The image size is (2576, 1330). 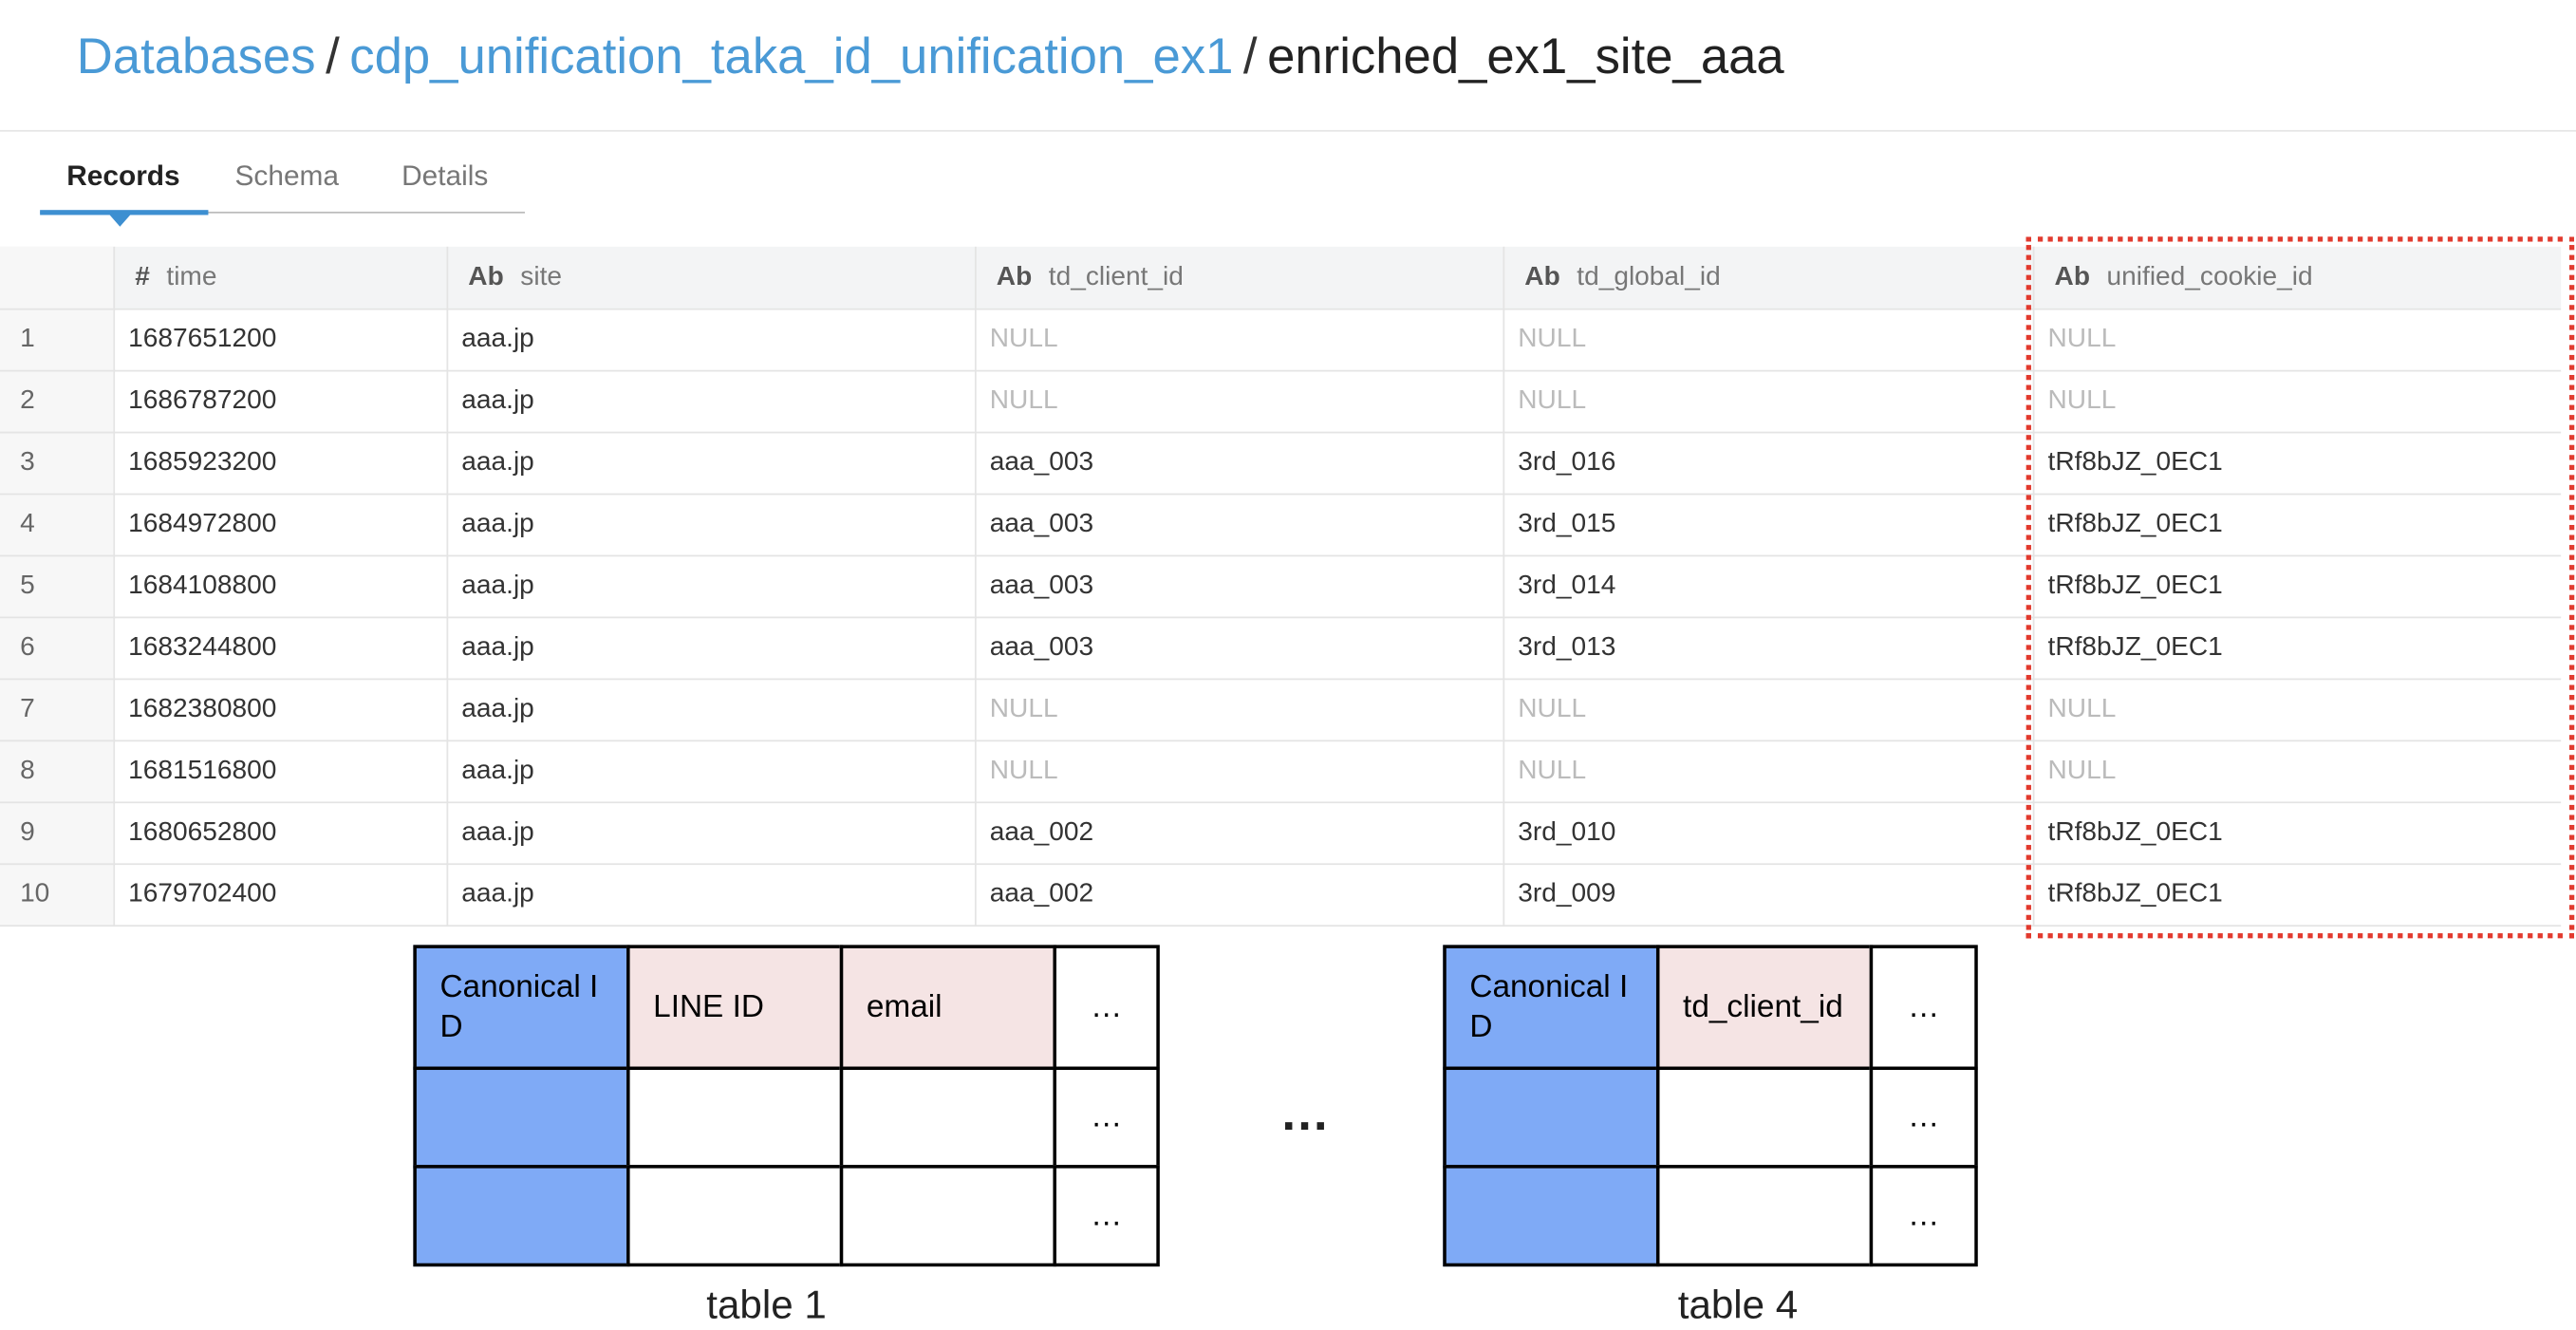 What do you see at coordinates (710, 278) in the screenshot?
I see `column-header: Ab site` at bounding box center [710, 278].